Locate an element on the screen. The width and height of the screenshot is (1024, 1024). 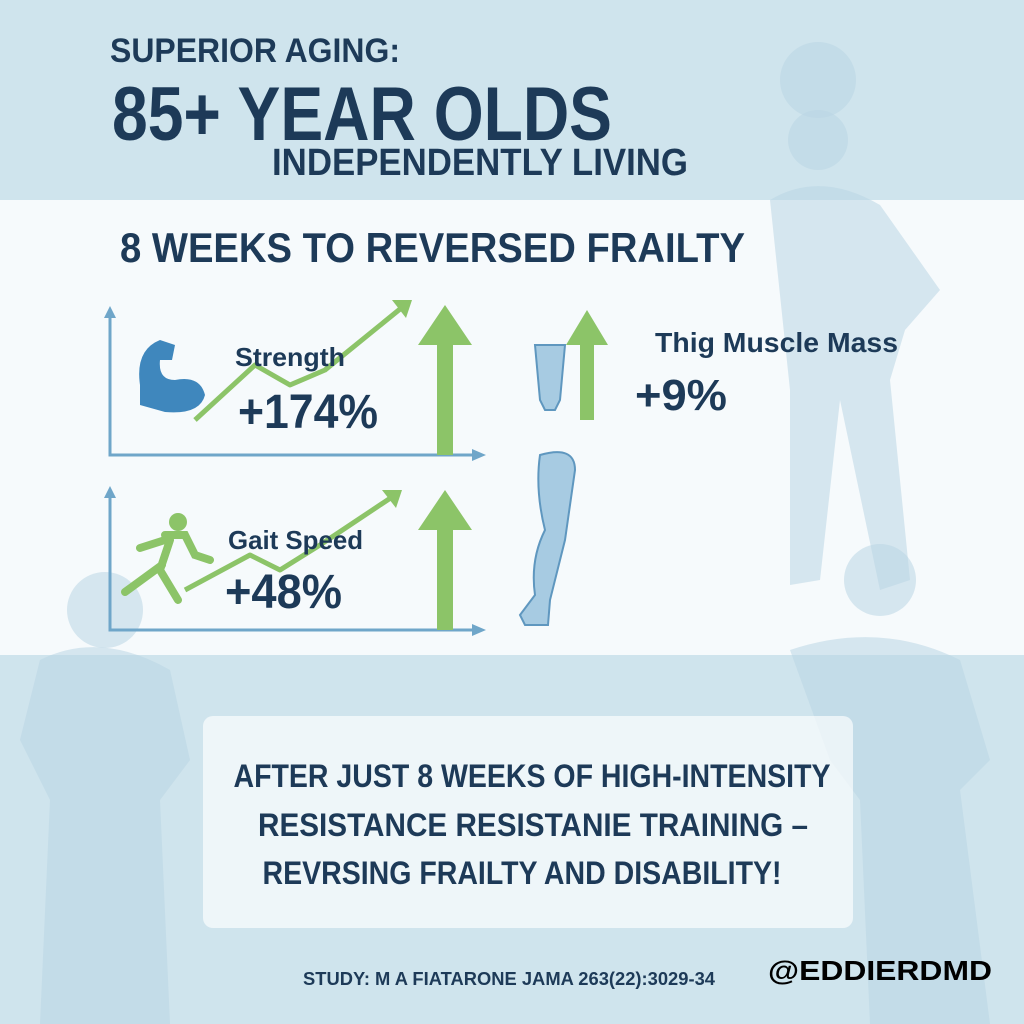
subtitle: INDEPENDENTLY LIVING is located at coordinates (480, 163).